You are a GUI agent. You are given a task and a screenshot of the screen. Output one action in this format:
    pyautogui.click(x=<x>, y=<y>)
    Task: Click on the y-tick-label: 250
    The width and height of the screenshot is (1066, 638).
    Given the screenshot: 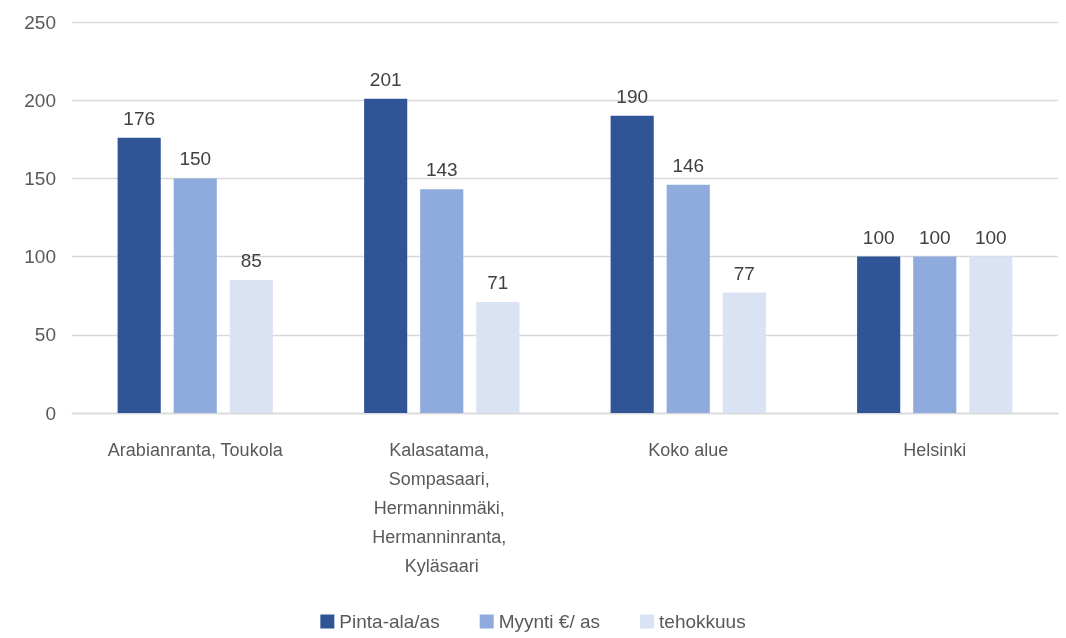 What is the action you would take?
    pyautogui.click(x=40, y=22)
    